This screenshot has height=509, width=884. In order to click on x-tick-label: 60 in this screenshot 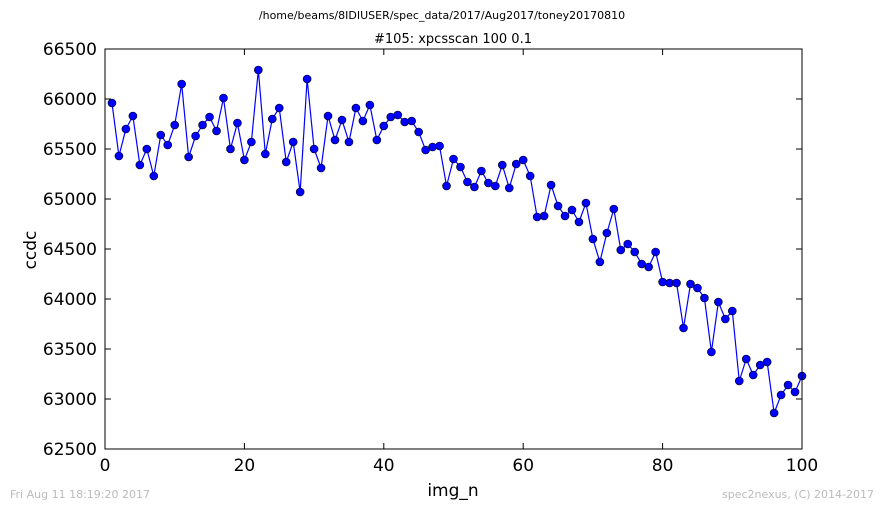, I will do `click(523, 466)`.